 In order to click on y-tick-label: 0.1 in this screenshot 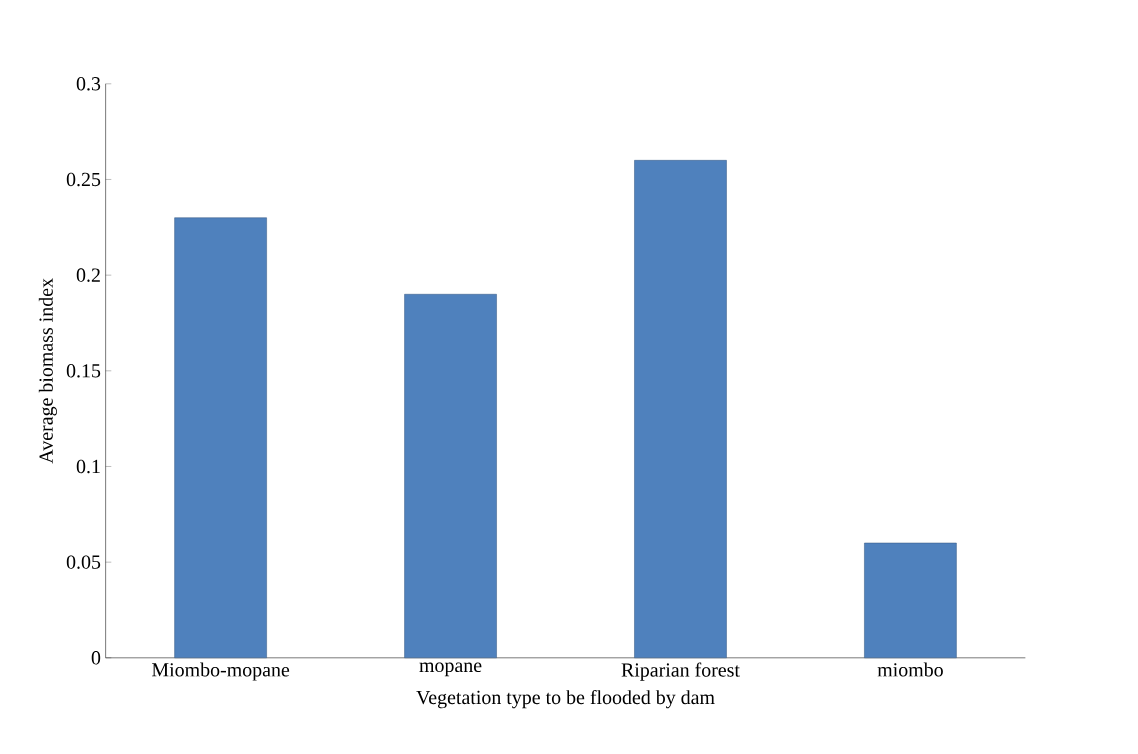, I will do `click(88, 466)`.